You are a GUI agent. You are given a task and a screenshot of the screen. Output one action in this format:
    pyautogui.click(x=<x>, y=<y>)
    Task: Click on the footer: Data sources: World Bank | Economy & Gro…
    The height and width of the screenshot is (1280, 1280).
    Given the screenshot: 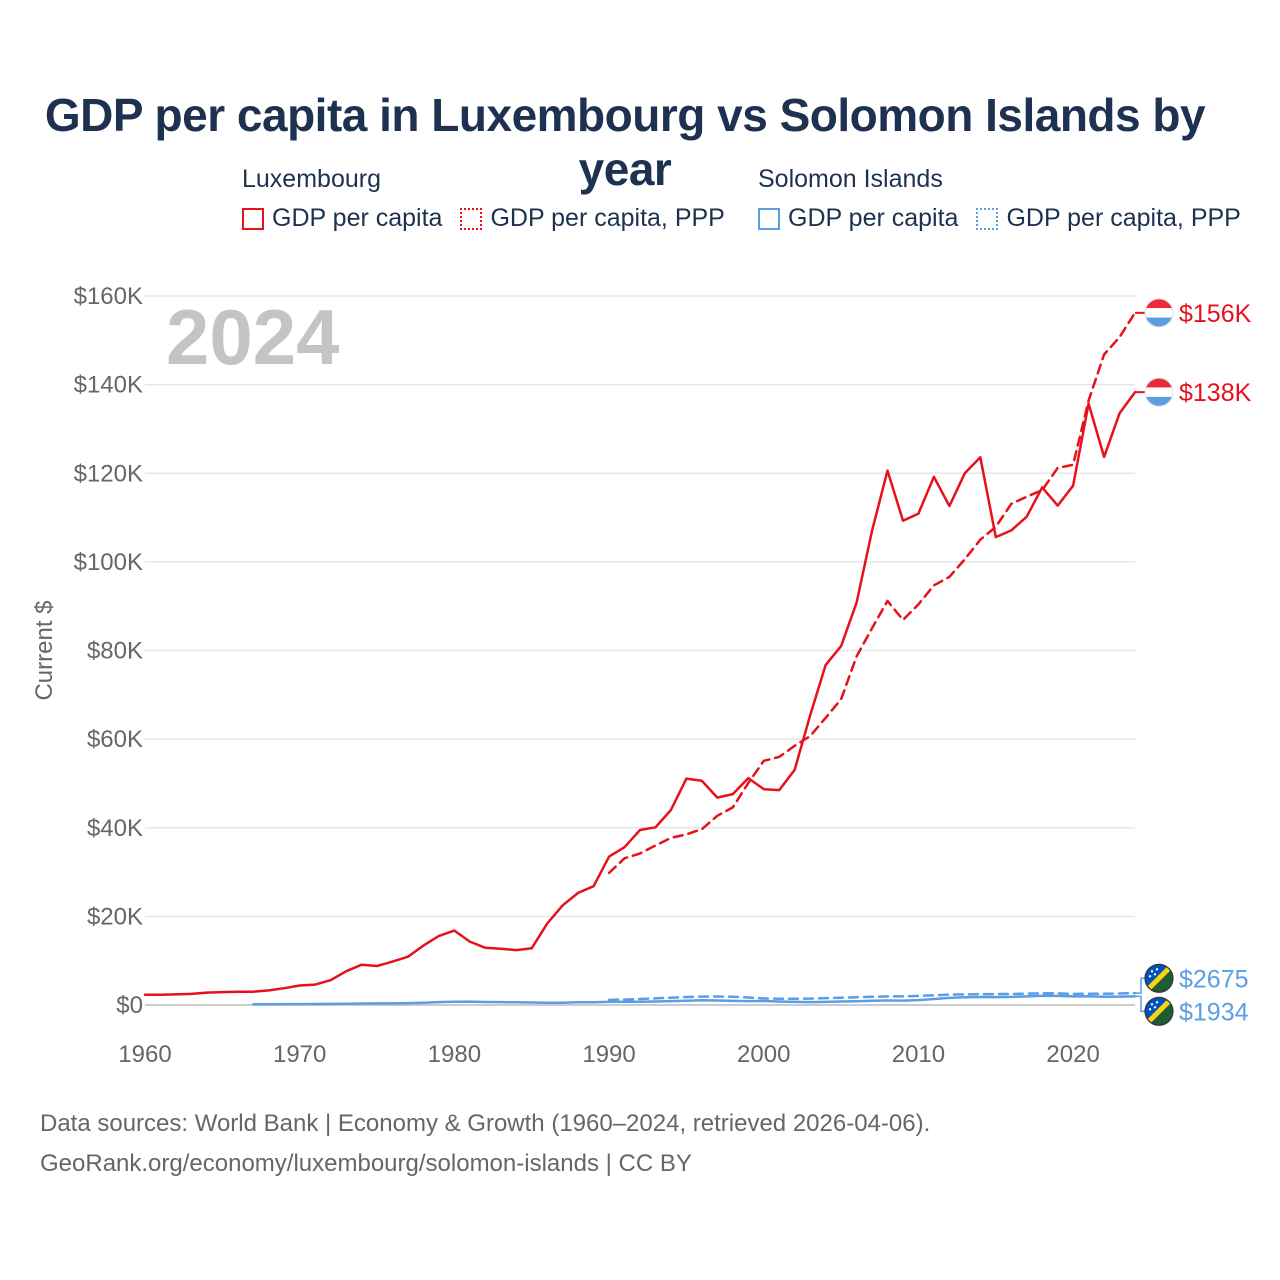 What is the action you would take?
    pyautogui.click(x=485, y=1144)
    